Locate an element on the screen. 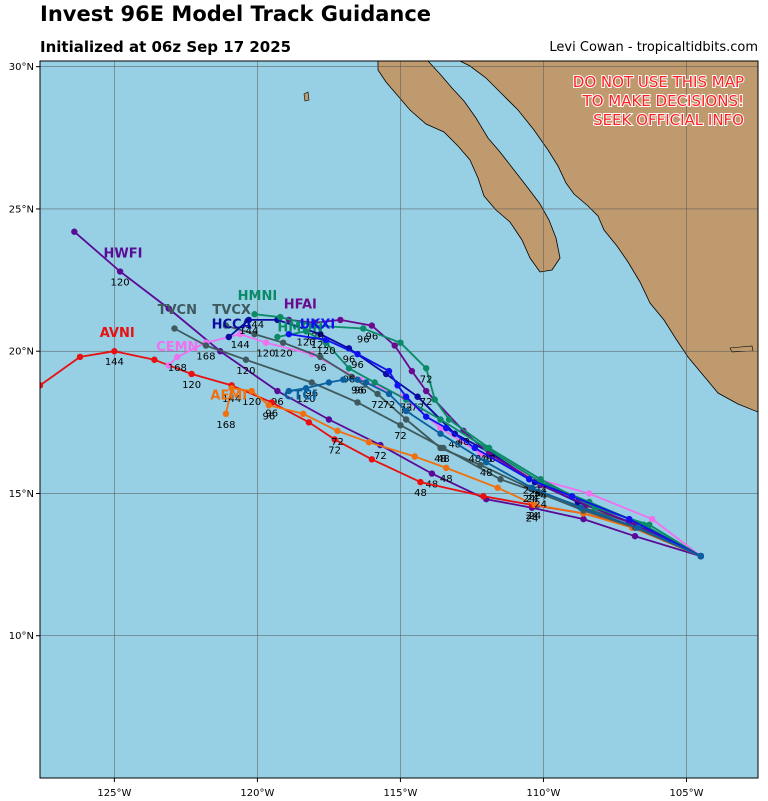 Image resolution: width=768 pixels, height=801 pixels. track-point-cemn is located at coordinates (177, 357).